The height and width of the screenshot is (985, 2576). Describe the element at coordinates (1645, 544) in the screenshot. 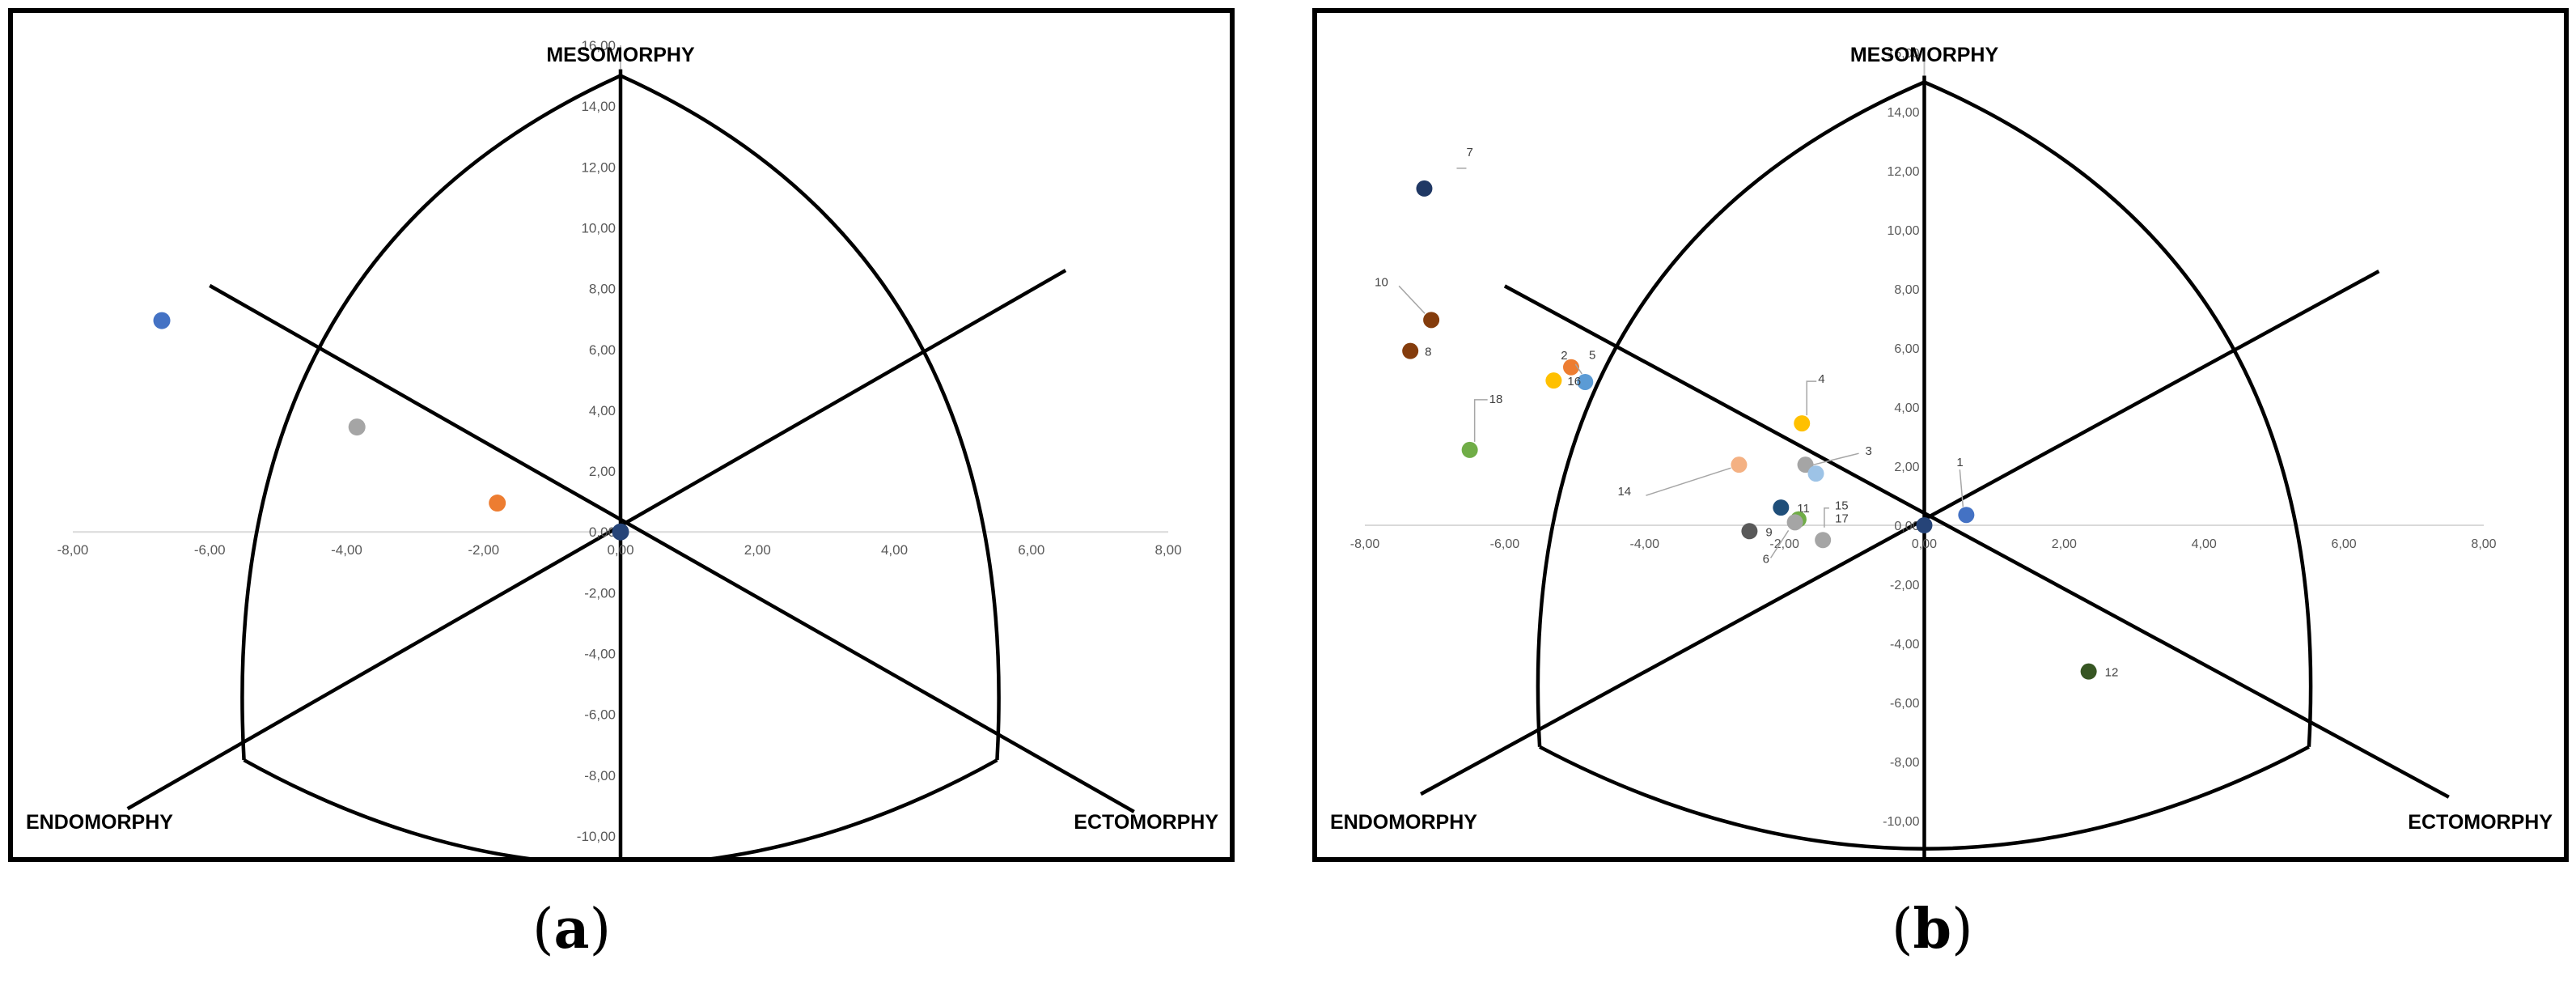

I see `x-tick-label: -4,00` at that location.